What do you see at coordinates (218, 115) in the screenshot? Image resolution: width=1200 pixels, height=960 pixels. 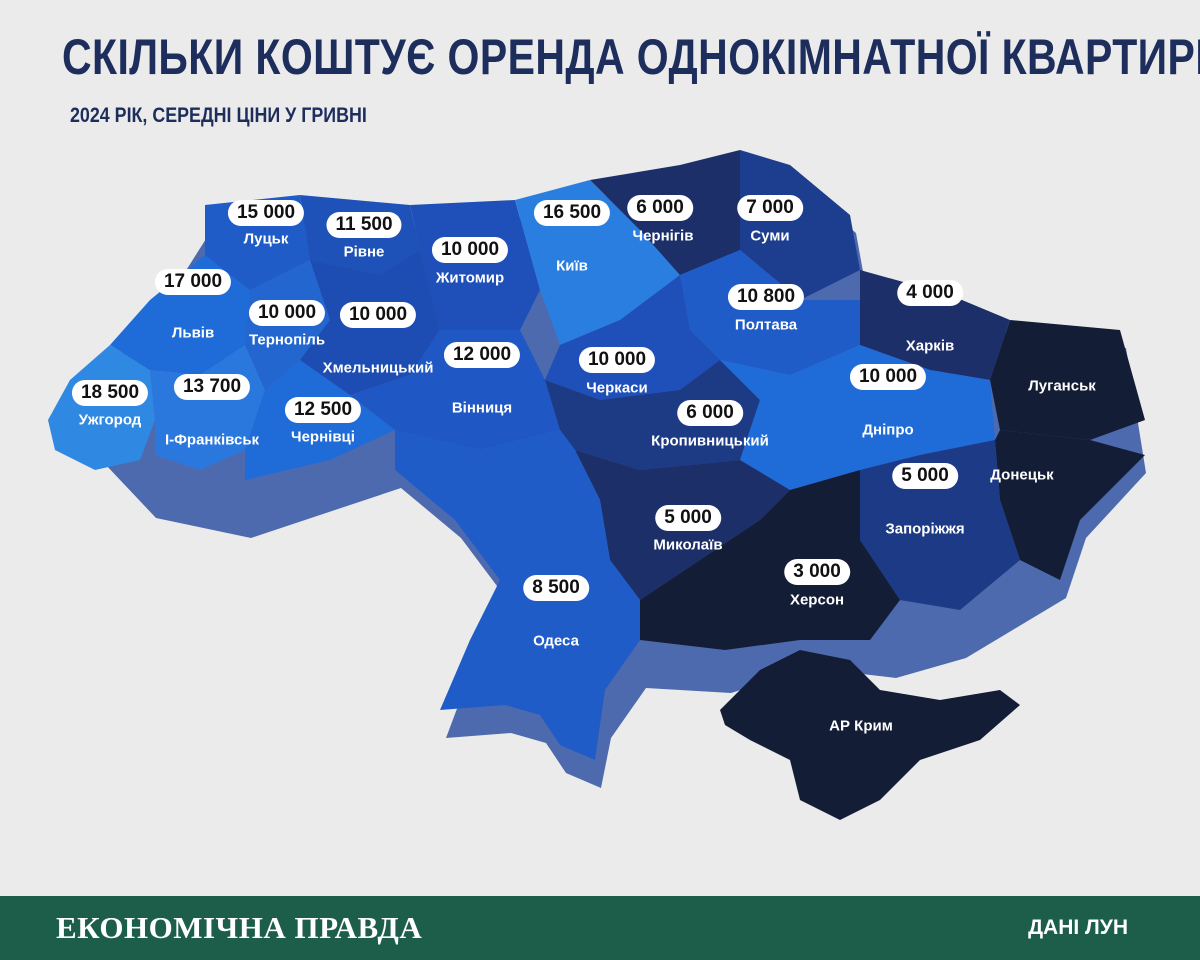 I see `page-subtitle: 2024 РІК, СЕРЕДНІ ЦІНИ У ГРИВНІ` at bounding box center [218, 115].